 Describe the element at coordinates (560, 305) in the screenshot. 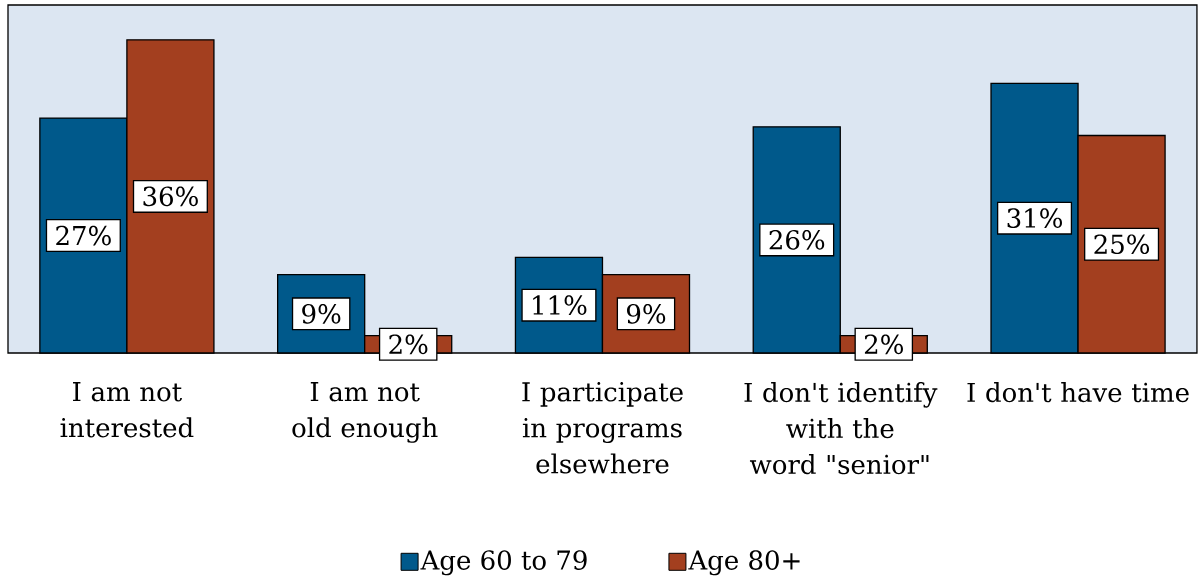

I see `data-label: 11%` at that location.